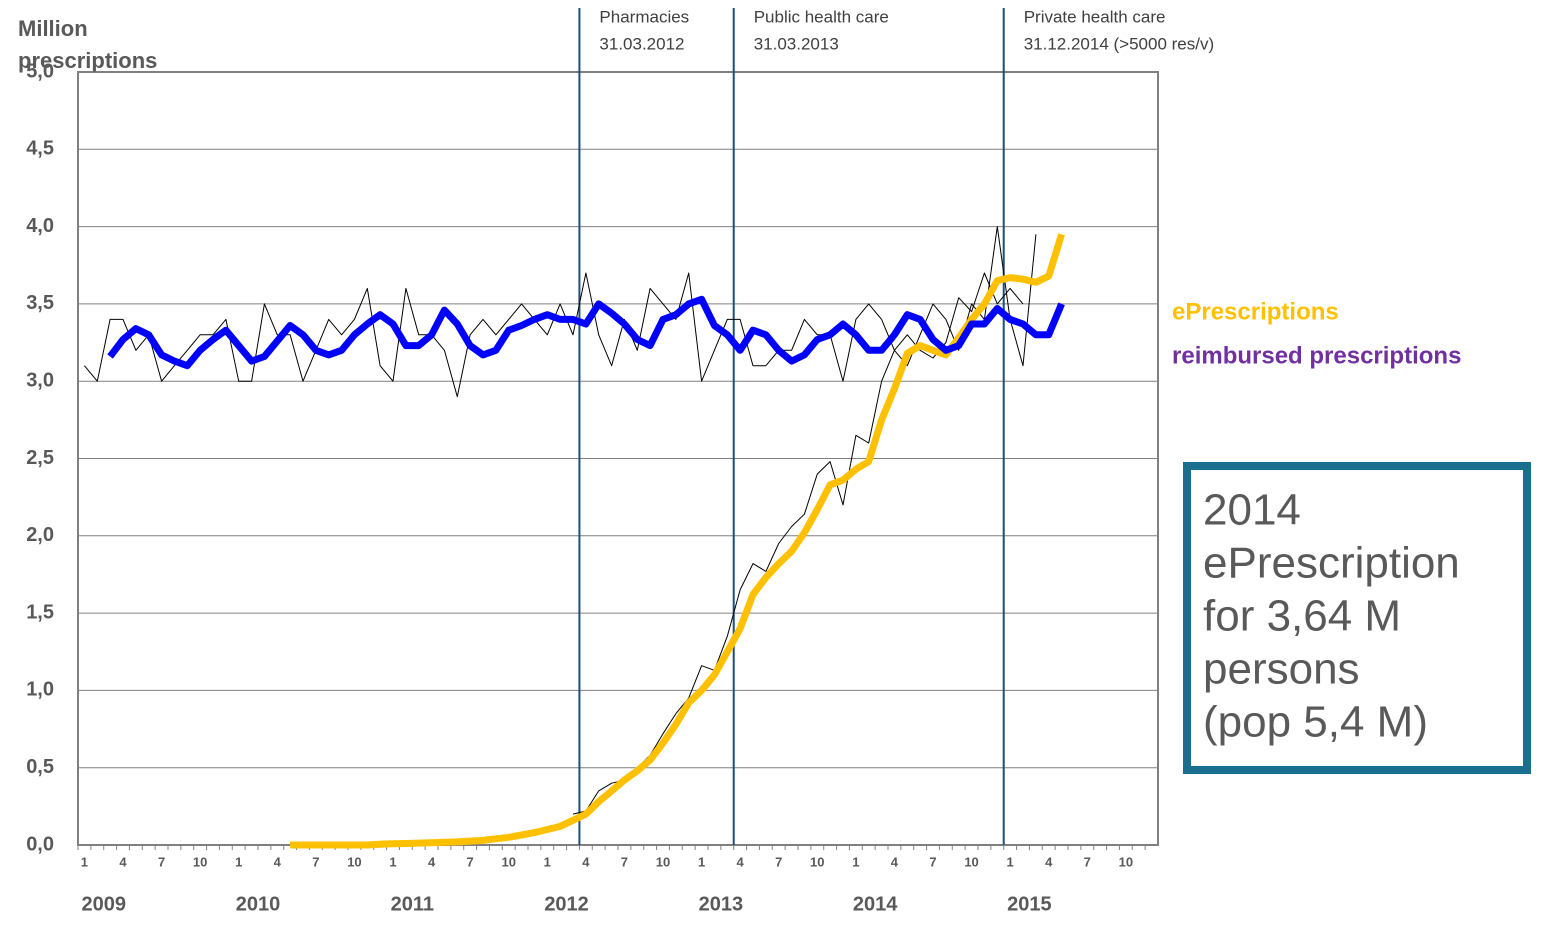 The height and width of the screenshot is (946, 1565). Describe the element at coordinates (875, 904) in the screenshot. I see `year-label: 2014` at that location.